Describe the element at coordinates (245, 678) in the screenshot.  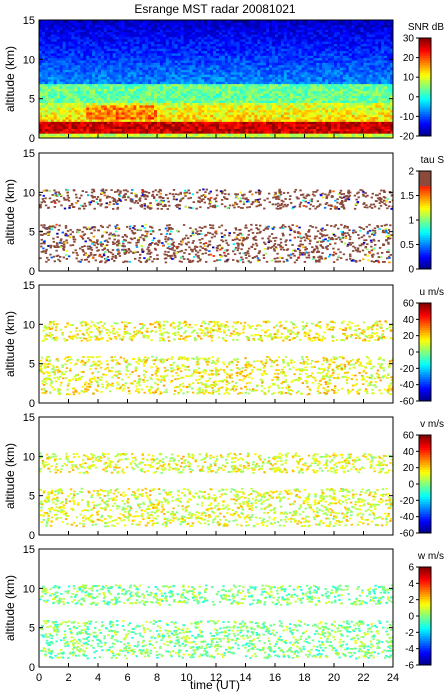
I see `x-tick-label: 14` at that location.